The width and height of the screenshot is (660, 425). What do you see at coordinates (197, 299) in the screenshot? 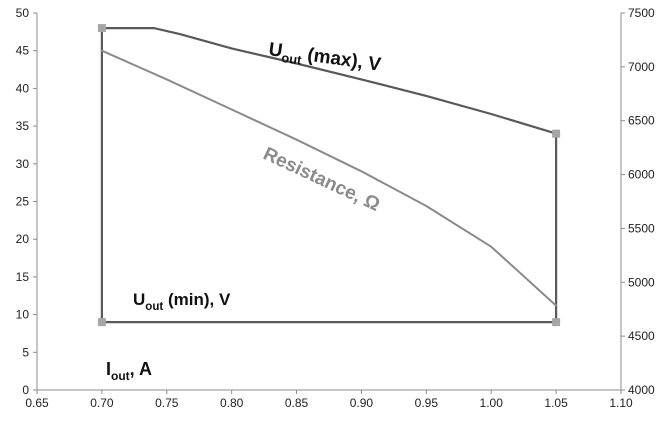
I see `label-umin-rest: (min), V` at bounding box center [197, 299].